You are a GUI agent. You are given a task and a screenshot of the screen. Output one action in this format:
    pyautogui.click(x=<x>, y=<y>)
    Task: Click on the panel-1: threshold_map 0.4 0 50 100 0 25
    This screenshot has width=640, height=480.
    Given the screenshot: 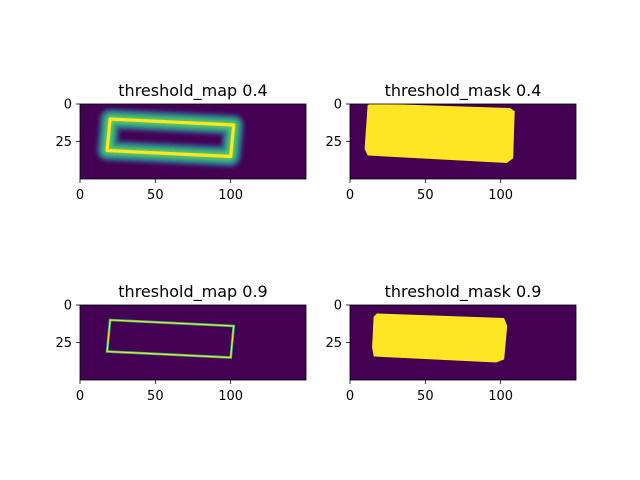 What is the action you would take?
    pyautogui.click(x=181, y=142)
    